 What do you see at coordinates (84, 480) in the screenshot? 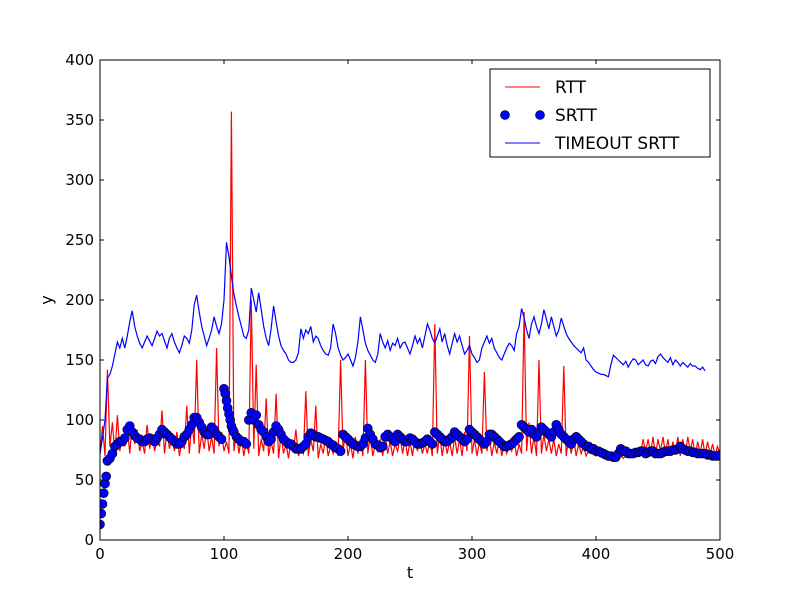
I see `y-tick-label: 50` at bounding box center [84, 480].